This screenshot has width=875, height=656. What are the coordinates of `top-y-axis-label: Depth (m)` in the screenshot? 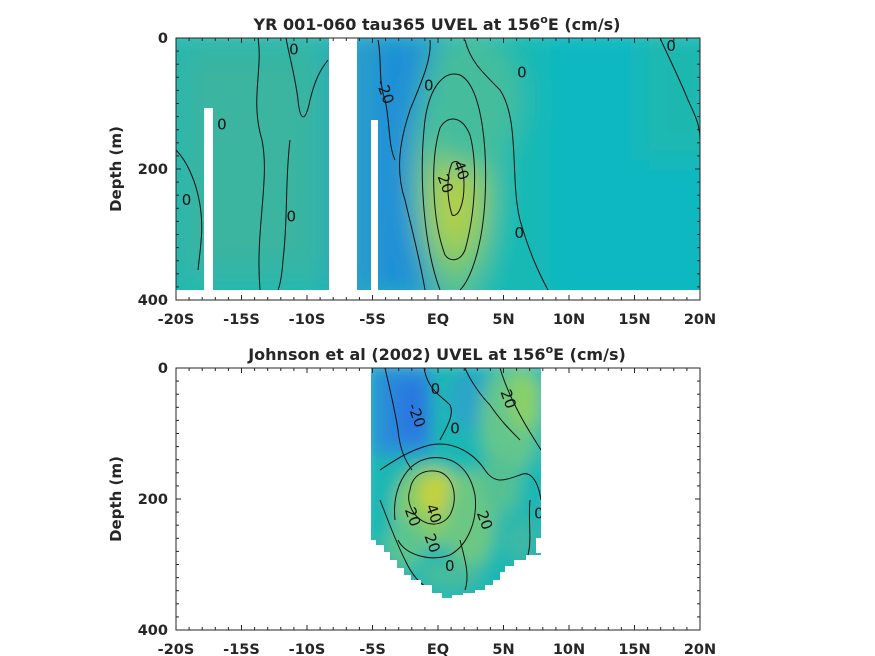 It's located at (116, 169).